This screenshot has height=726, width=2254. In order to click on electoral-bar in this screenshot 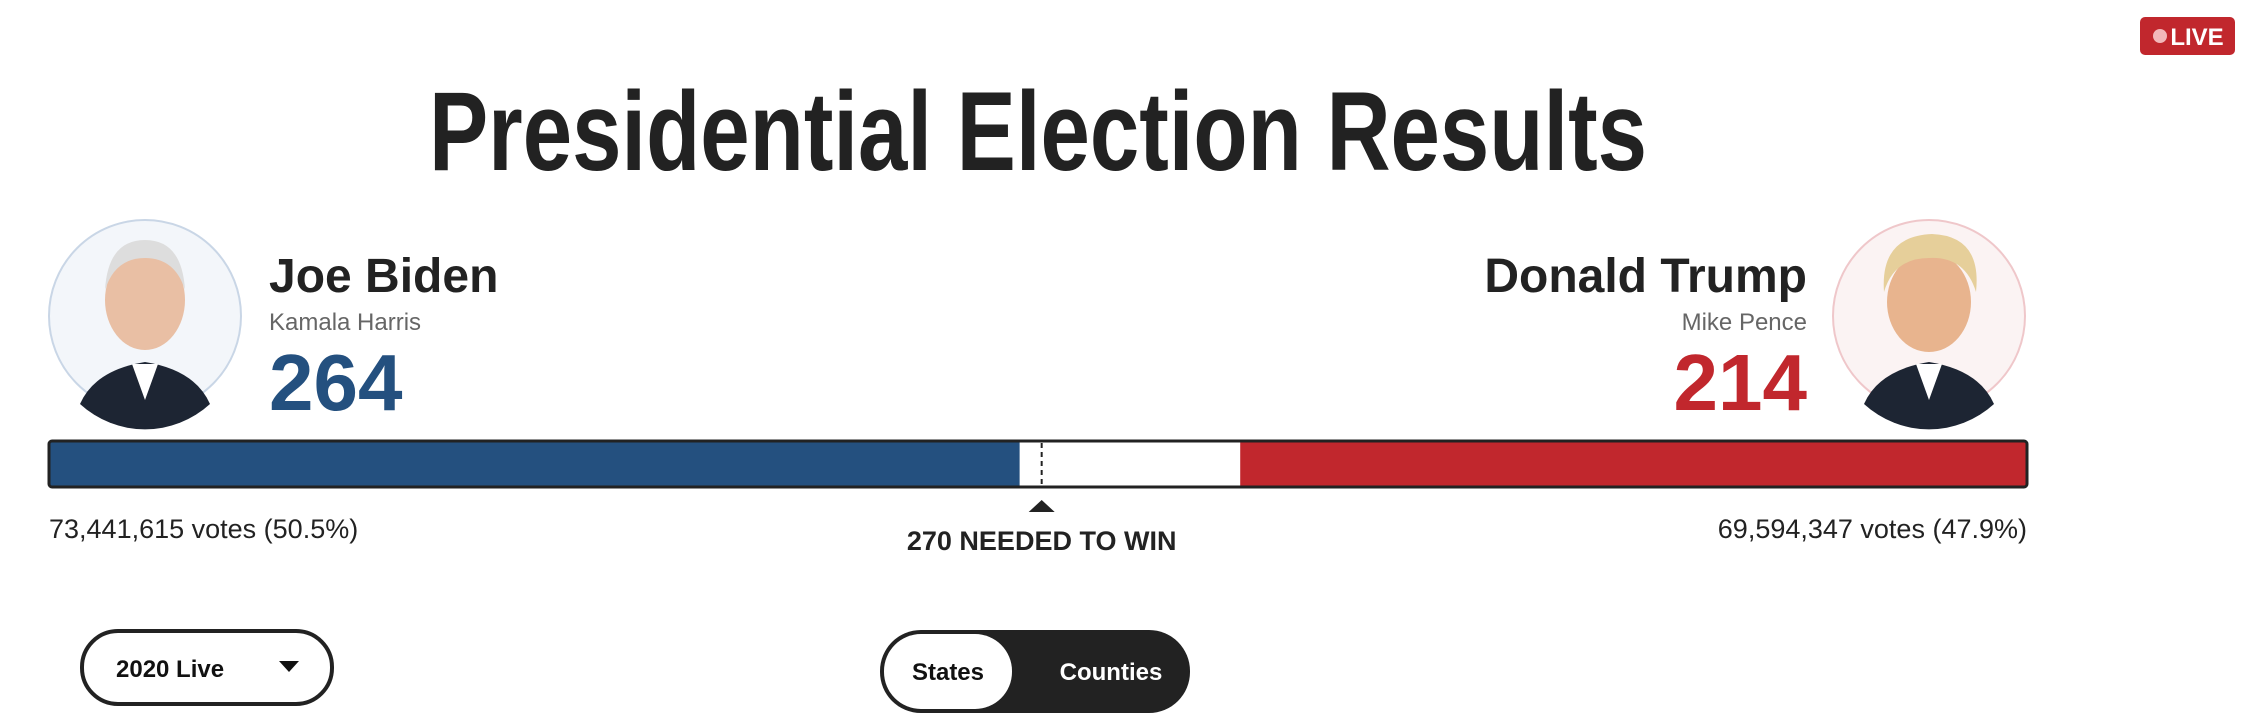, I will do `click(1038, 464)`.